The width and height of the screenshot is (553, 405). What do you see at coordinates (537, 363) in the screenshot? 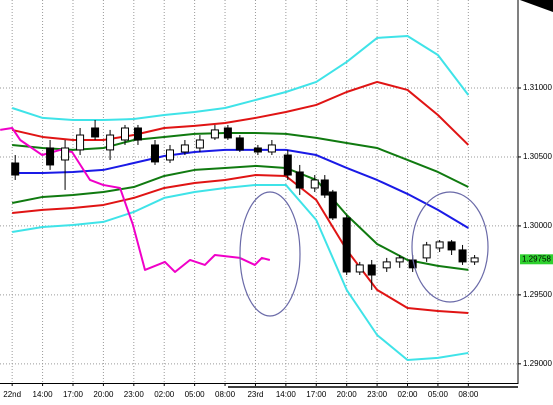
I see `y-tick-label: 1.29000` at bounding box center [537, 363].